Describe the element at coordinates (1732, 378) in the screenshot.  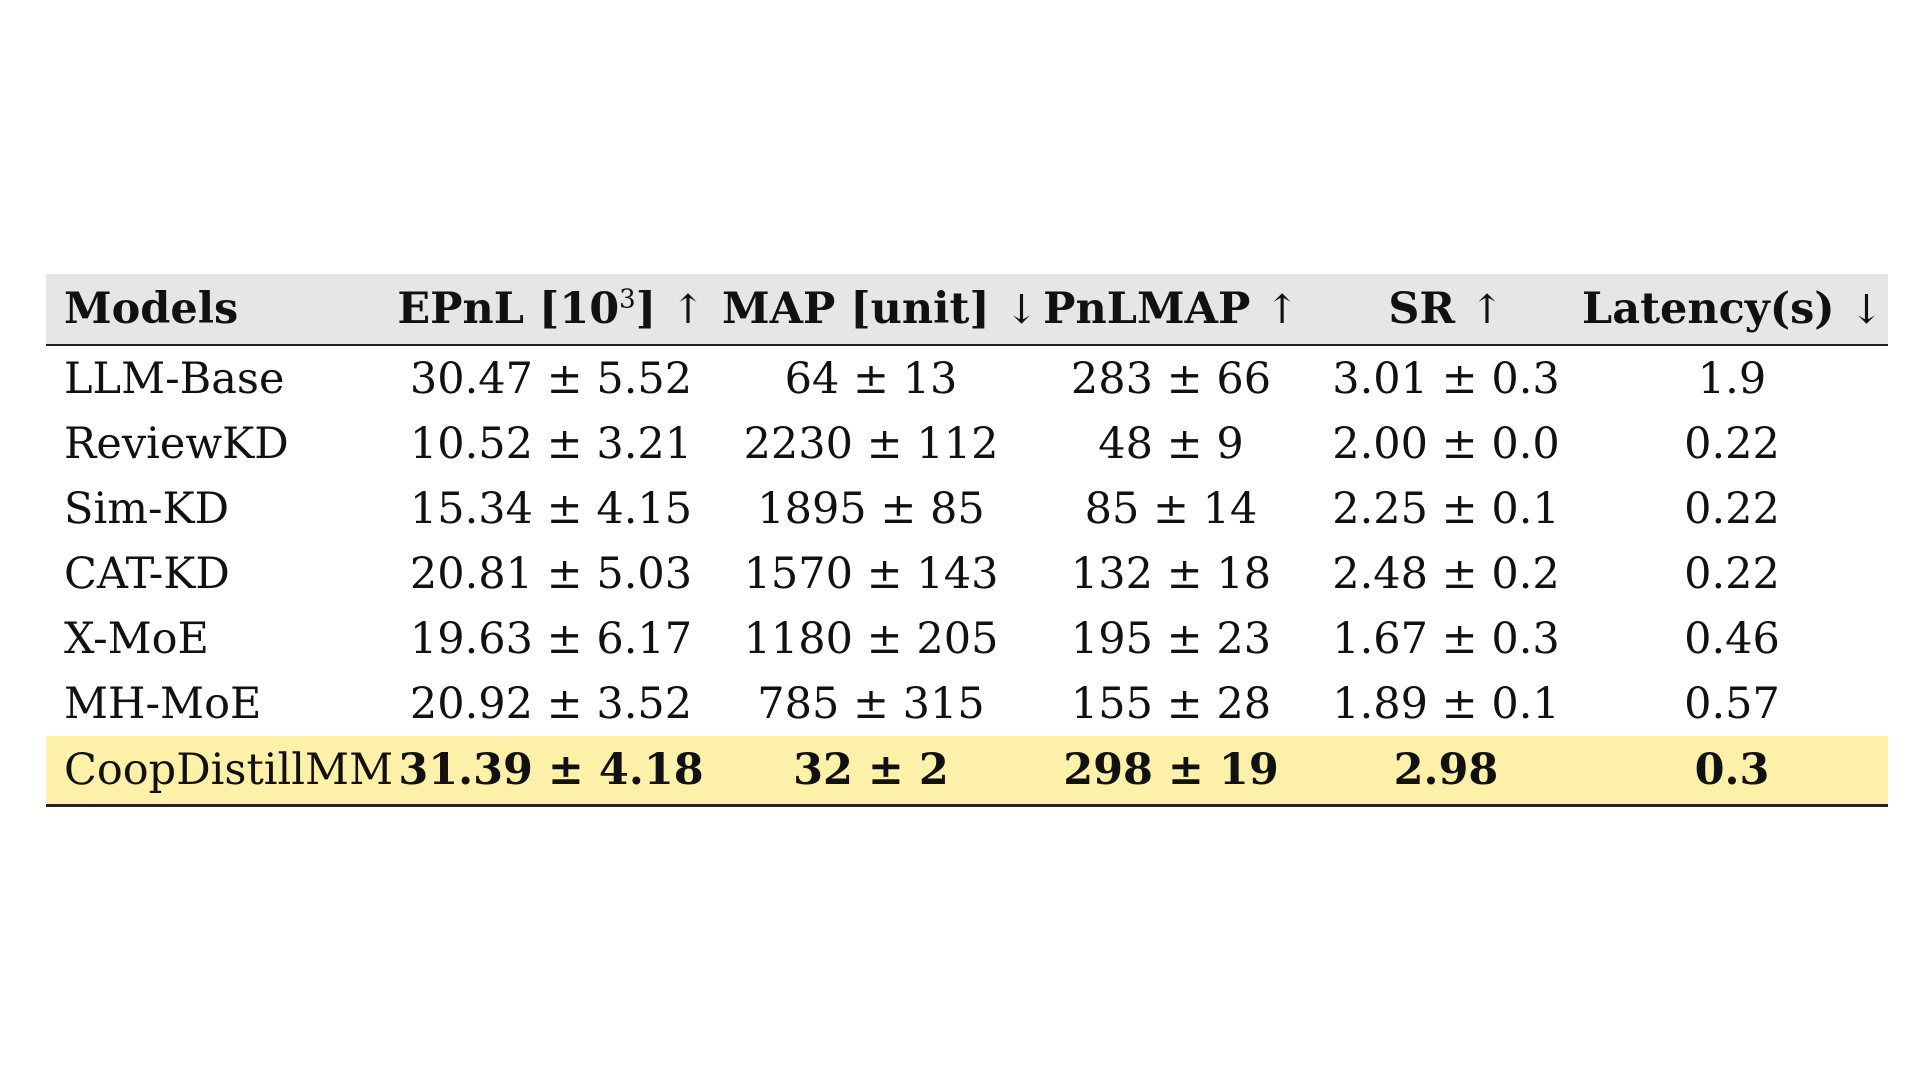
I see `cell-latency: 1.9` at that location.